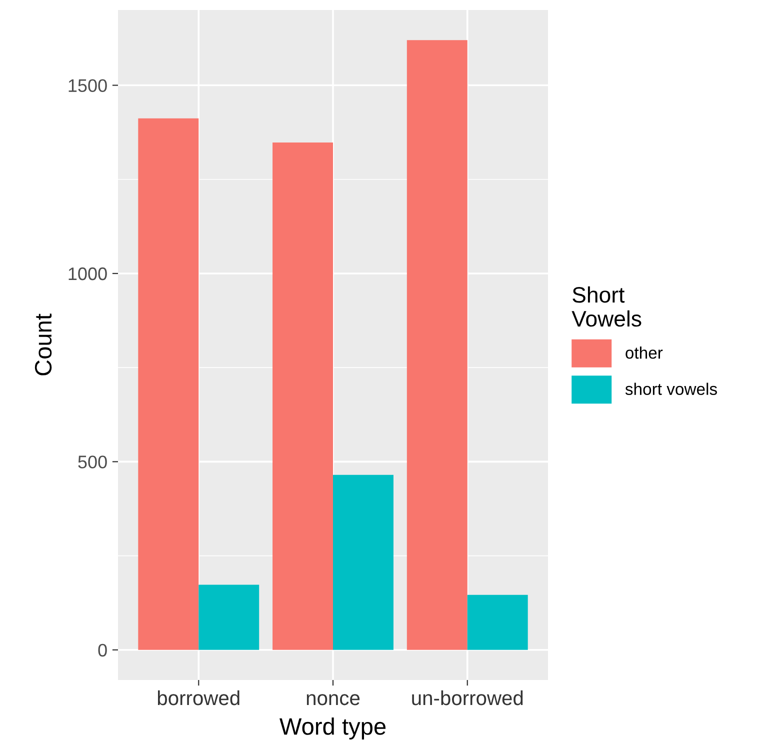 The width and height of the screenshot is (764, 756). I want to click on y-tick-label: 500, so click(92, 462).